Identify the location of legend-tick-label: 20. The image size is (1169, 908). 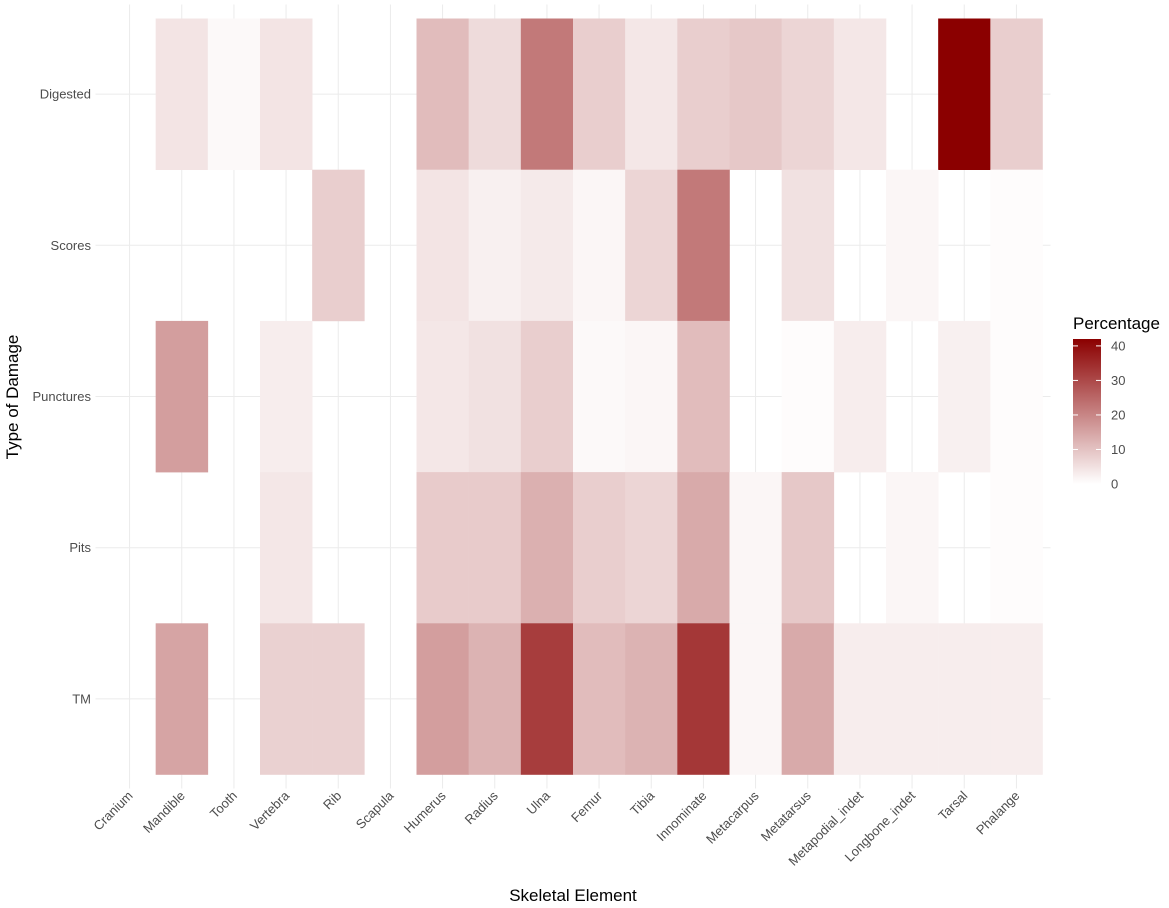
(1118, 414).